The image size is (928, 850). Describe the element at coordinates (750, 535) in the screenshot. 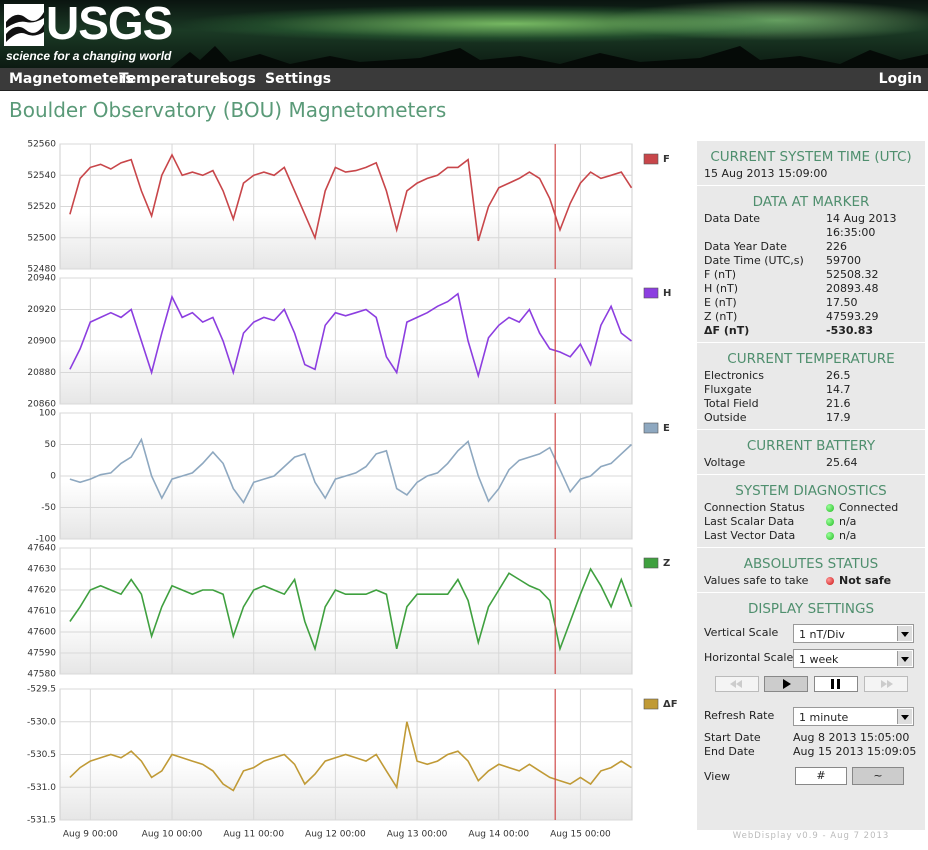

I see `info-label: Last Vector Data` at that location.